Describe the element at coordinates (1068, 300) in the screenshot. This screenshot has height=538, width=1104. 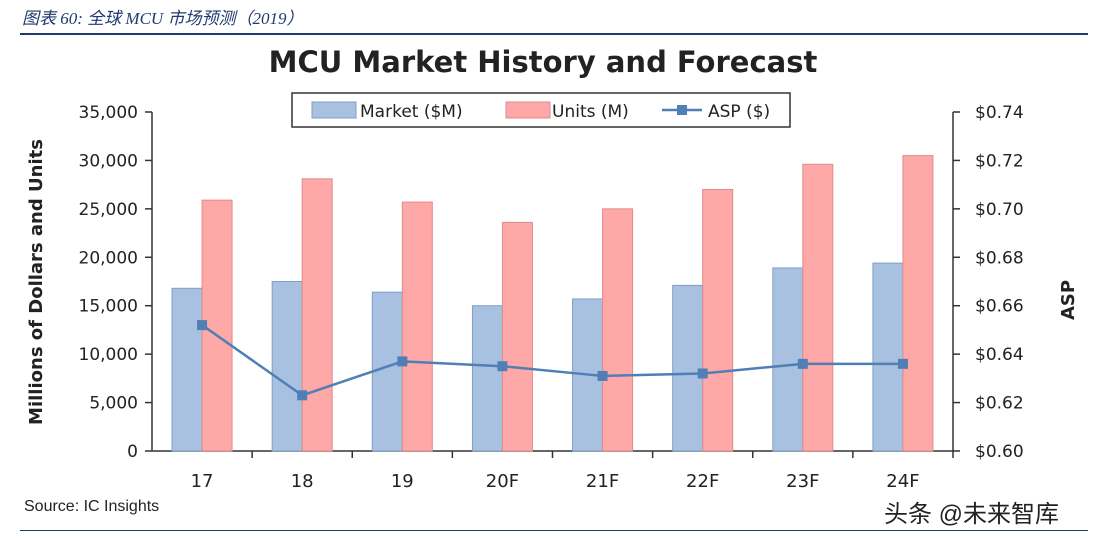
I see `y2-axis-label: ASP` at that location.